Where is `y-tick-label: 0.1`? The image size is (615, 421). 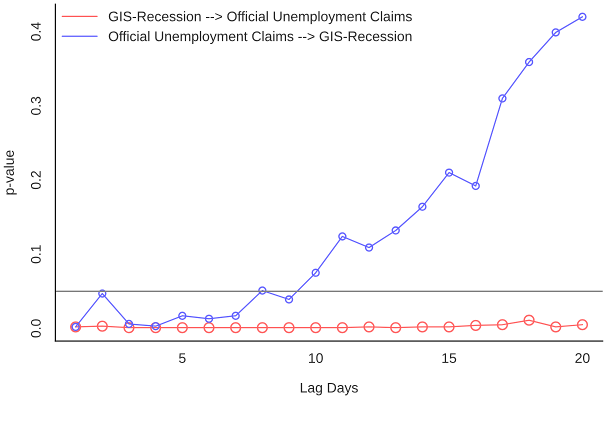 y-tick-label: 0.1 is located at coordinates (35, 254).